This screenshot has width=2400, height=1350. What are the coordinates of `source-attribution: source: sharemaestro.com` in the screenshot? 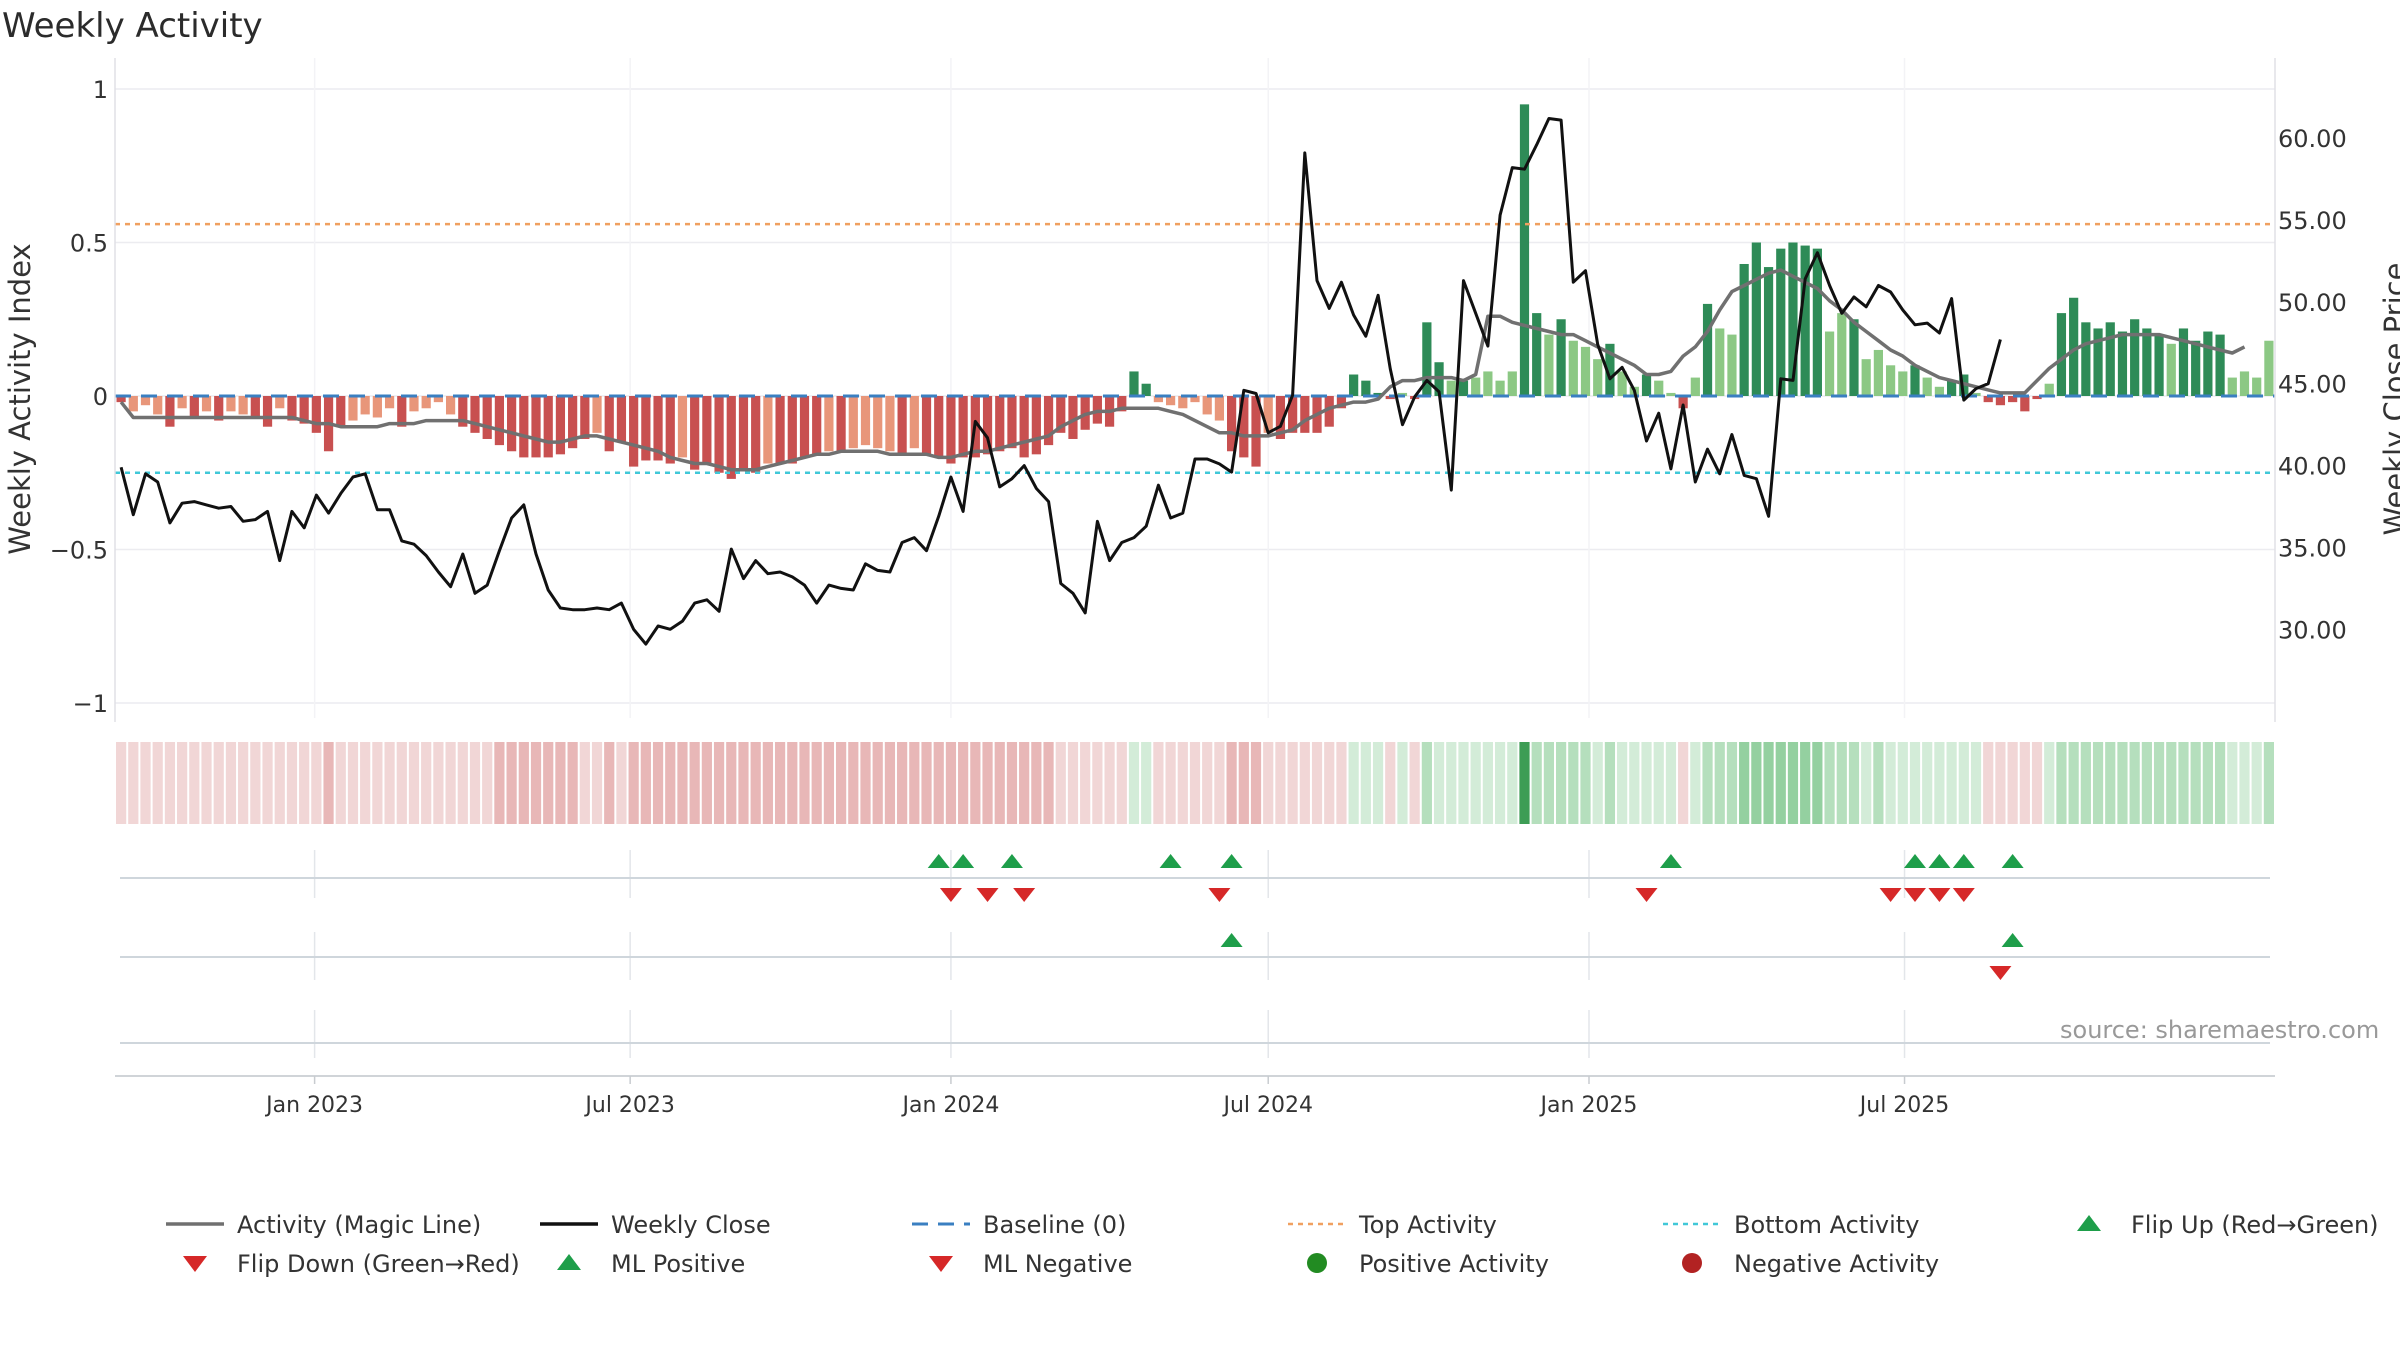 It's located at (2220, 1030).